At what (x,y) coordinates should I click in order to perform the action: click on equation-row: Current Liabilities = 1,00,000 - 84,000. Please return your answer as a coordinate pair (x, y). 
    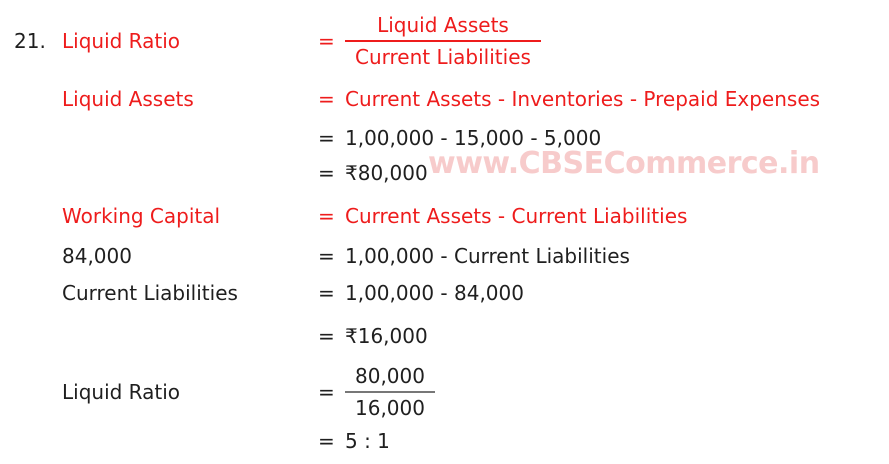
    Looking at the image, I should click on (444, 293).